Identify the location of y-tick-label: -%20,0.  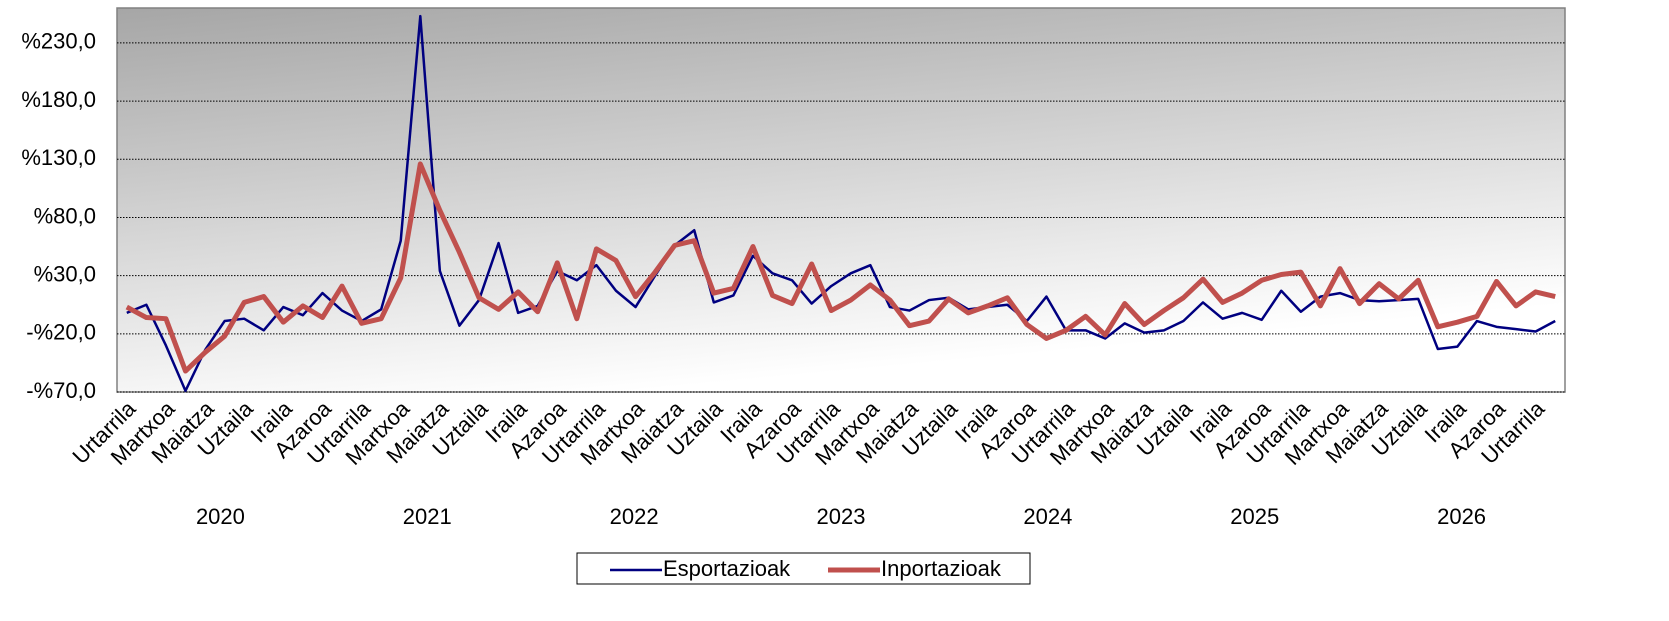
(61, 332).